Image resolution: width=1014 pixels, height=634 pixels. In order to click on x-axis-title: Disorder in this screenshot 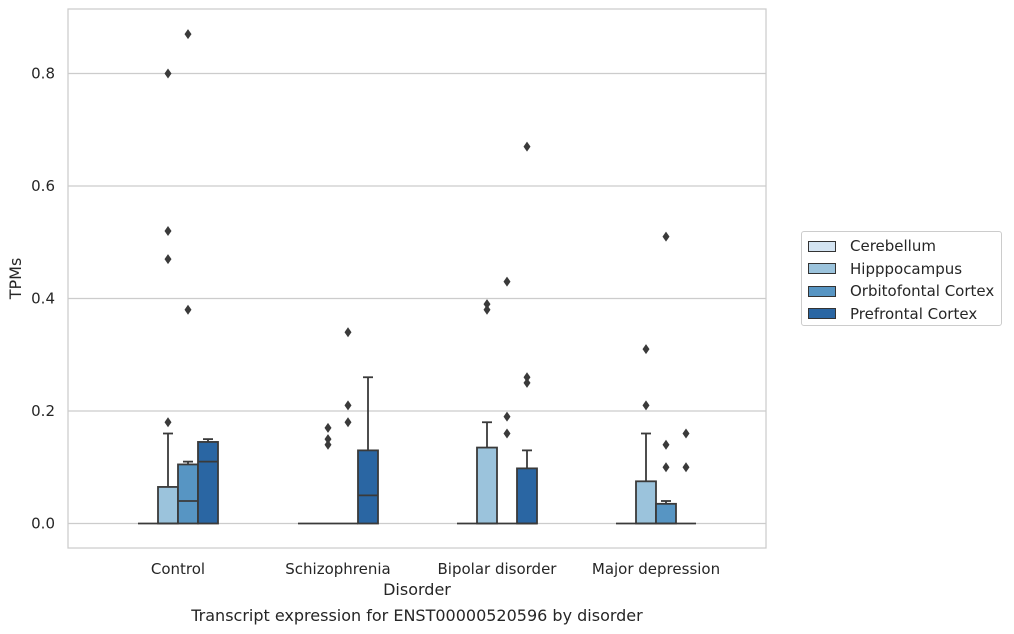, I will do `click(417, 589)`.